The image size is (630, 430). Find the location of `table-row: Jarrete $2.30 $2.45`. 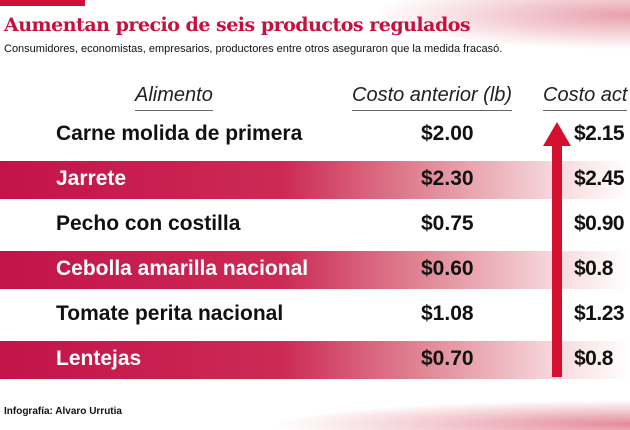

table-row: Jarrete $2.30 $2.45 is located at coordinates (315, 180).